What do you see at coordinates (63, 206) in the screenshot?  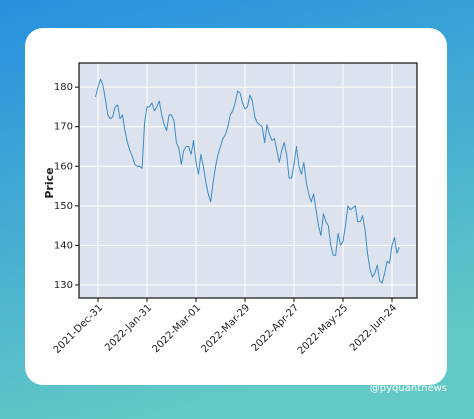 I see `y-tick-label: 150` at bounding box center [63, 206].